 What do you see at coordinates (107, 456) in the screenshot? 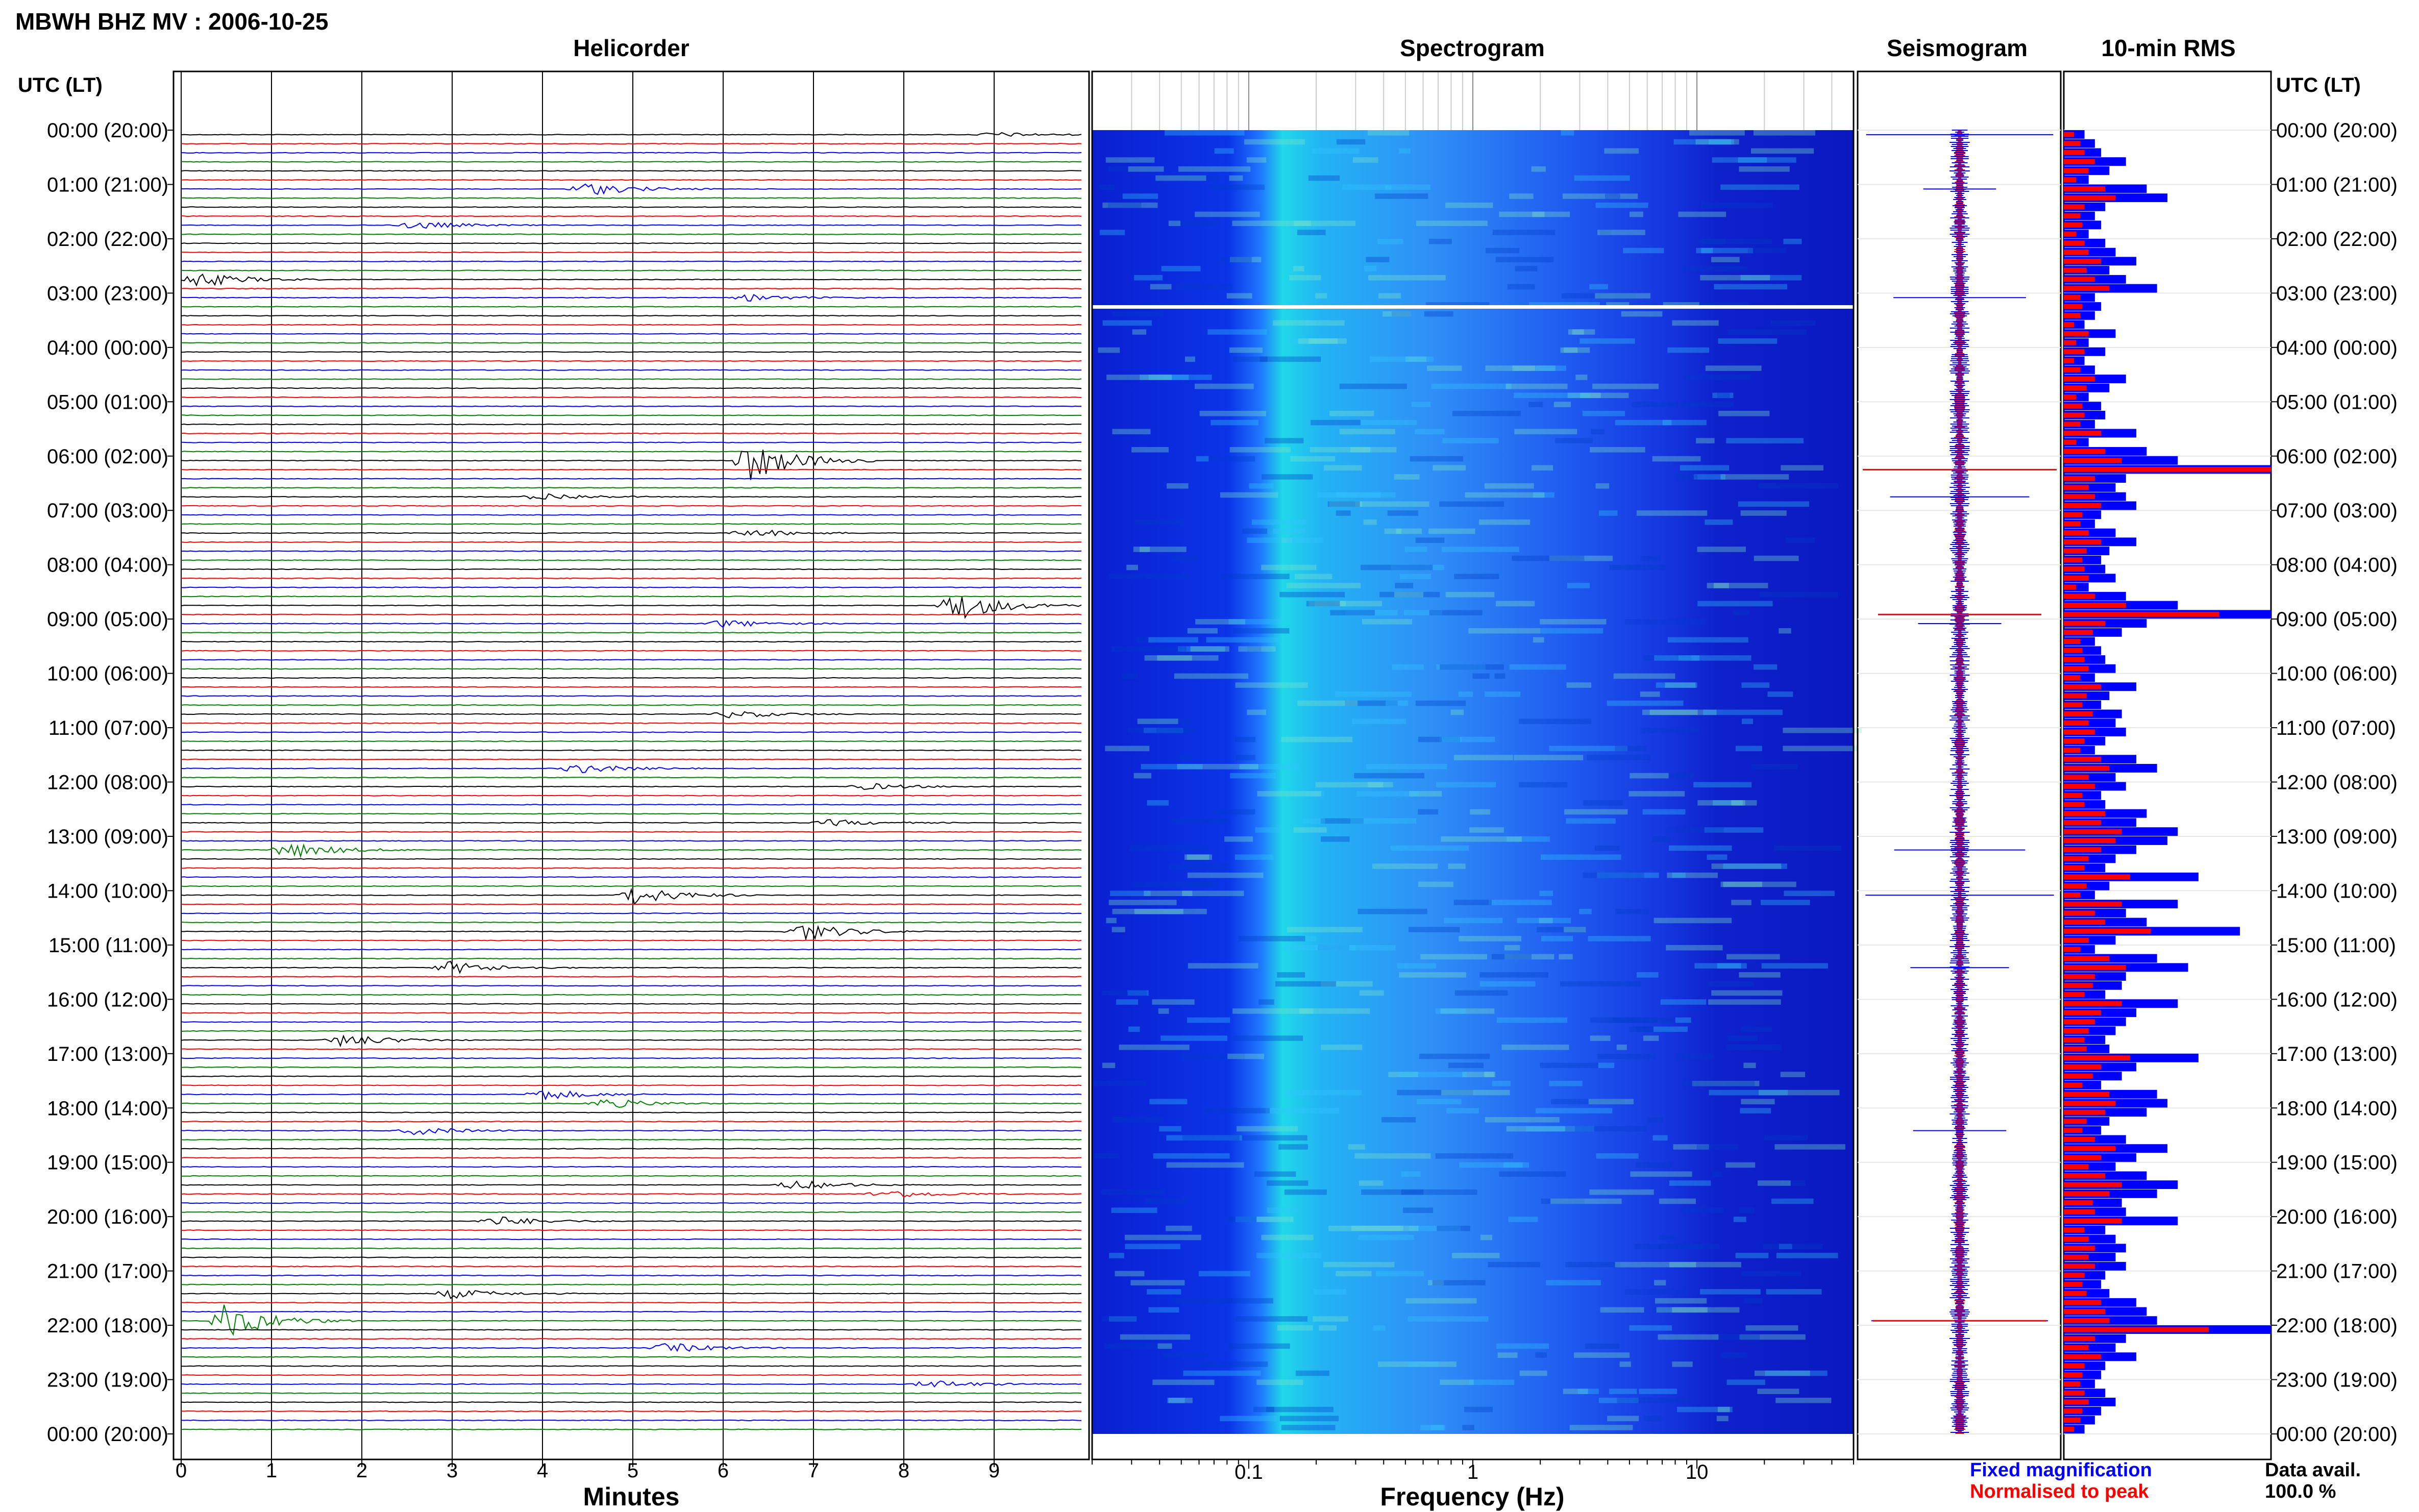
I see `time-label-left: 06:00 (02:00)` at bounding box center [107, 456].